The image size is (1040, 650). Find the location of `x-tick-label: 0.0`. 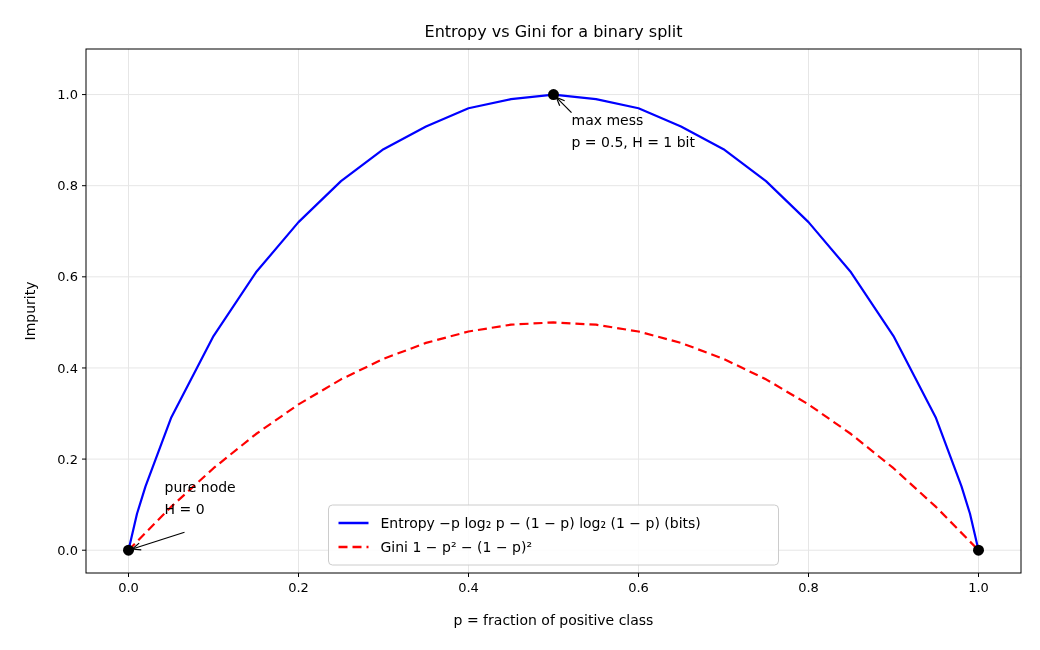

x-tick-label: 0.0 is located at coordinates (128, 587).